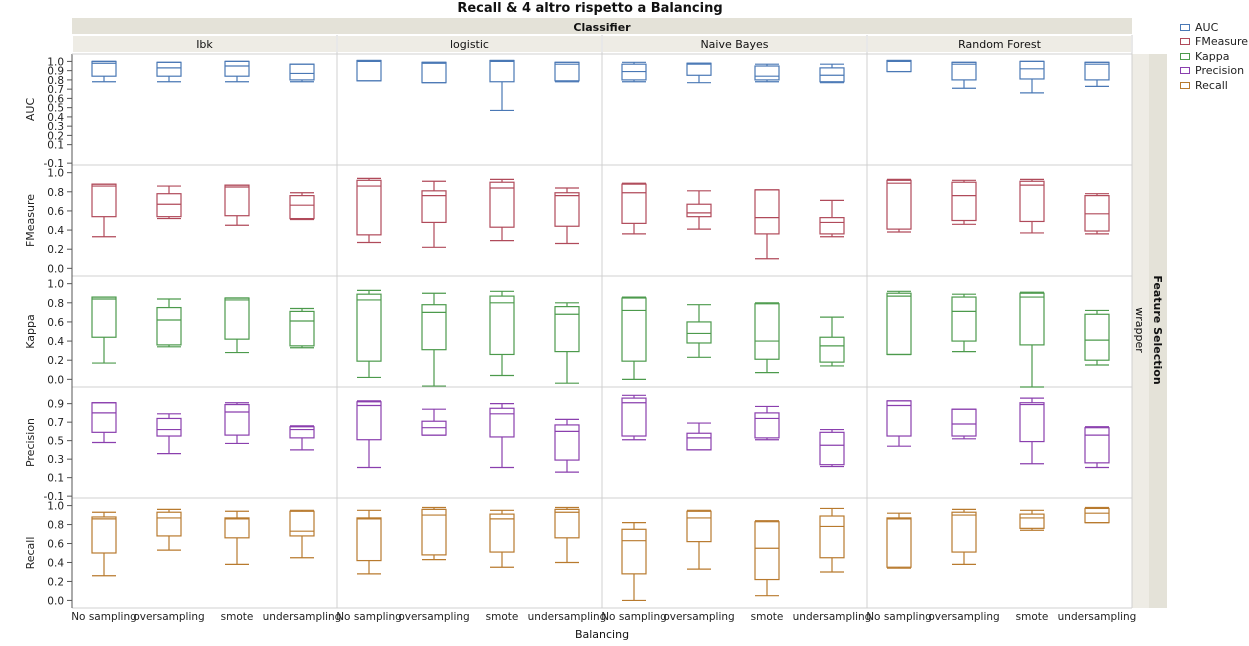 The image size is (1249, 646). I want to click on x-tick-label: oversampling, so click(433, 617).